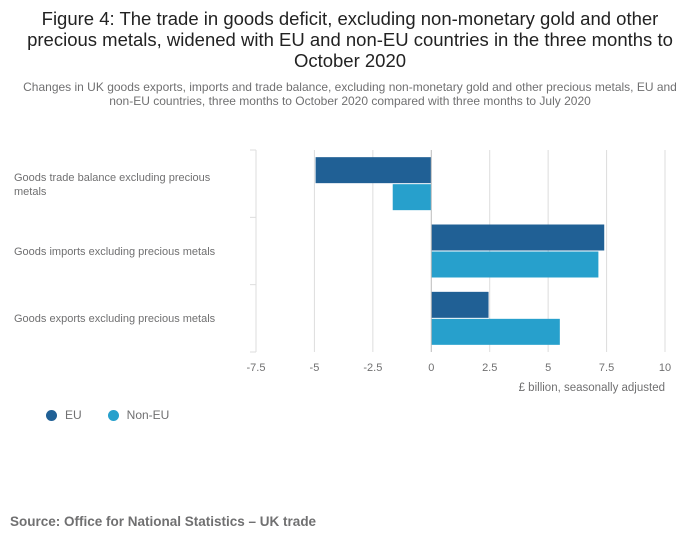 The width and height of the screenshot is (700, 549). Describe the element at coordinates (51, 415) in the screenshot. I see `legend-marker-eu` at that location.